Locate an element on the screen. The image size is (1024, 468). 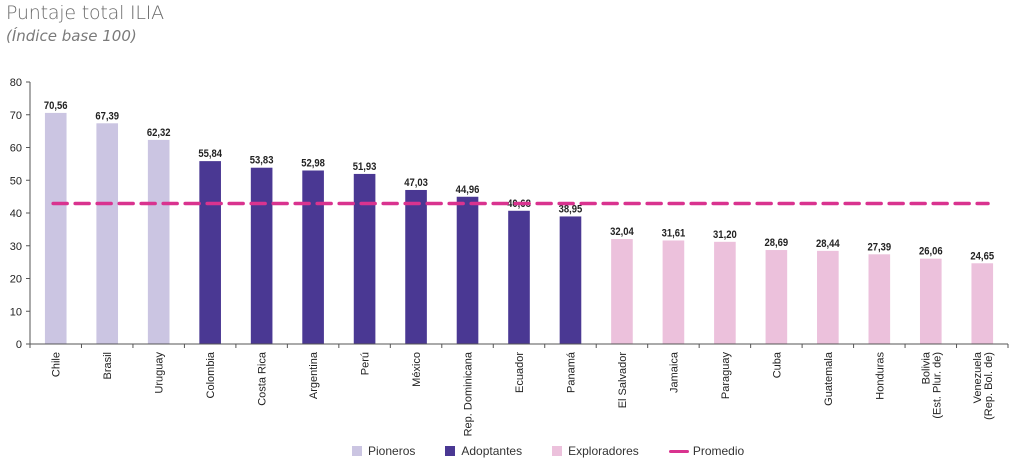
category-label: Rep. Dominicana is located at coordinates (469, 393).